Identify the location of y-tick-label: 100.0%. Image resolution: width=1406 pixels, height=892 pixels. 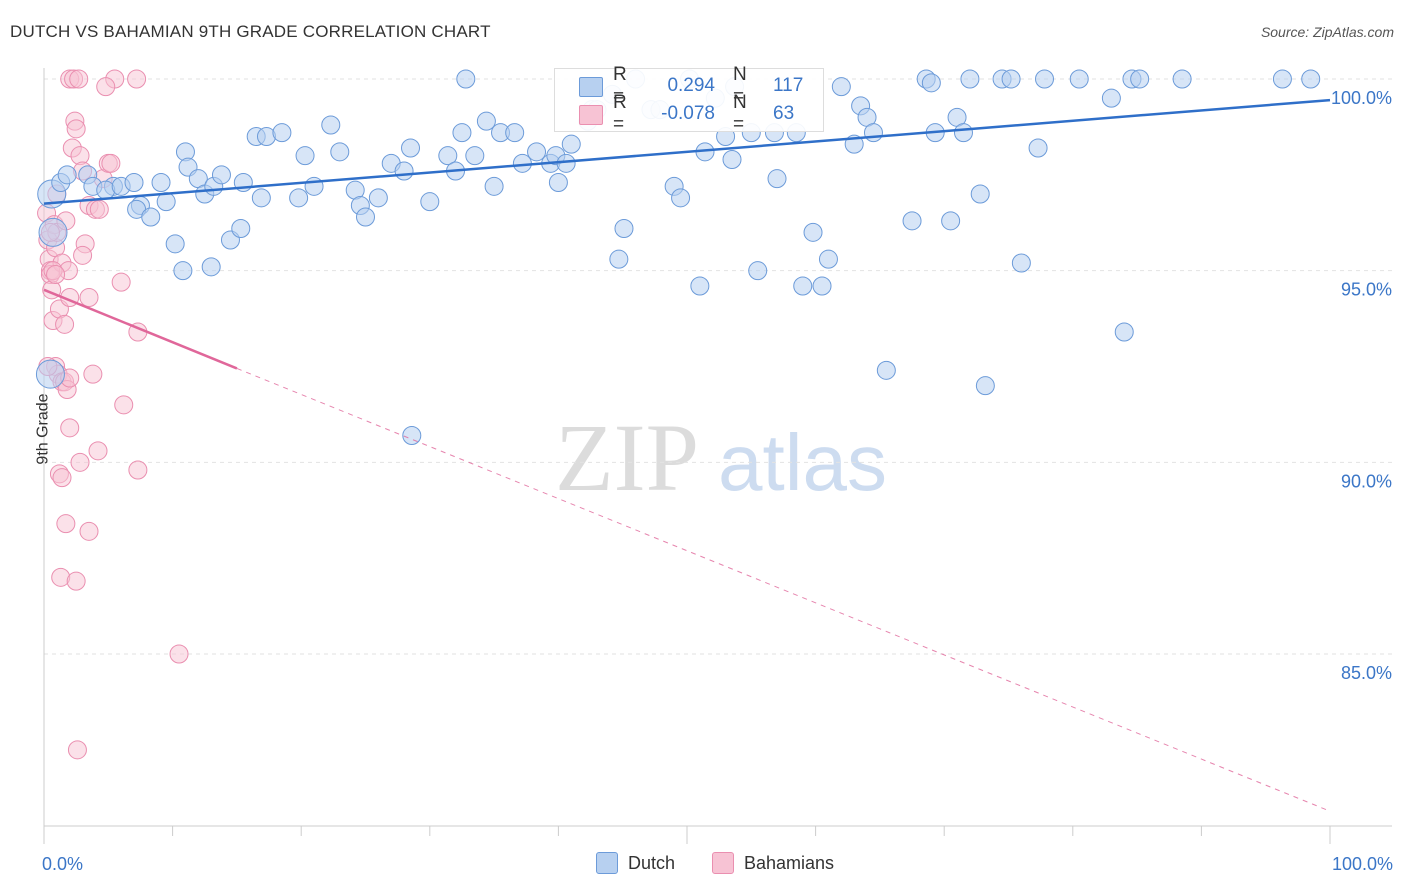
(1361, 98).